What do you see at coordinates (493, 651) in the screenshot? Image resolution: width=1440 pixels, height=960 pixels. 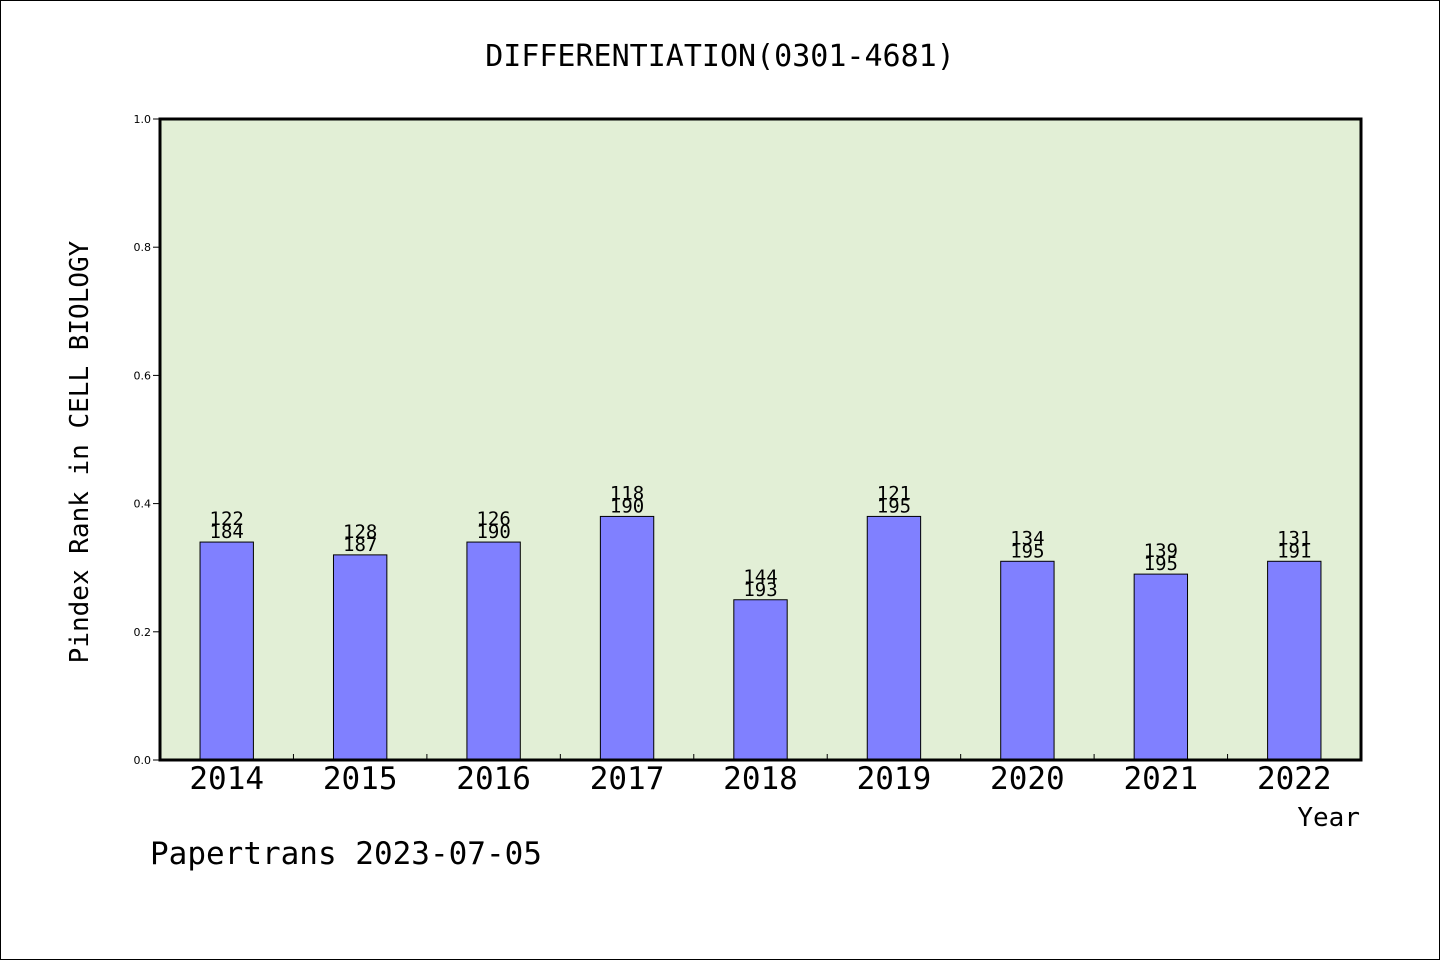 I see `bar-2016` at bounding box center [493, 651].